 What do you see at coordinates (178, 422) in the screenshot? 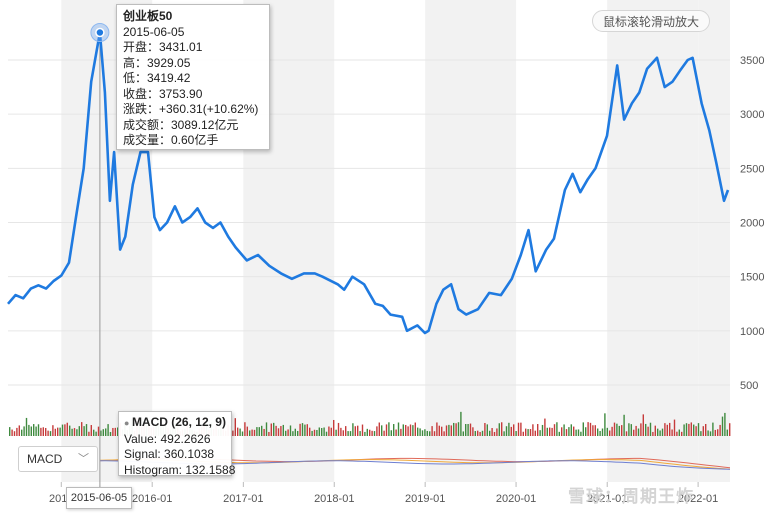
I see `macd-title-text: MACD (26, 12, 9)` at bounding box center [178, 422].